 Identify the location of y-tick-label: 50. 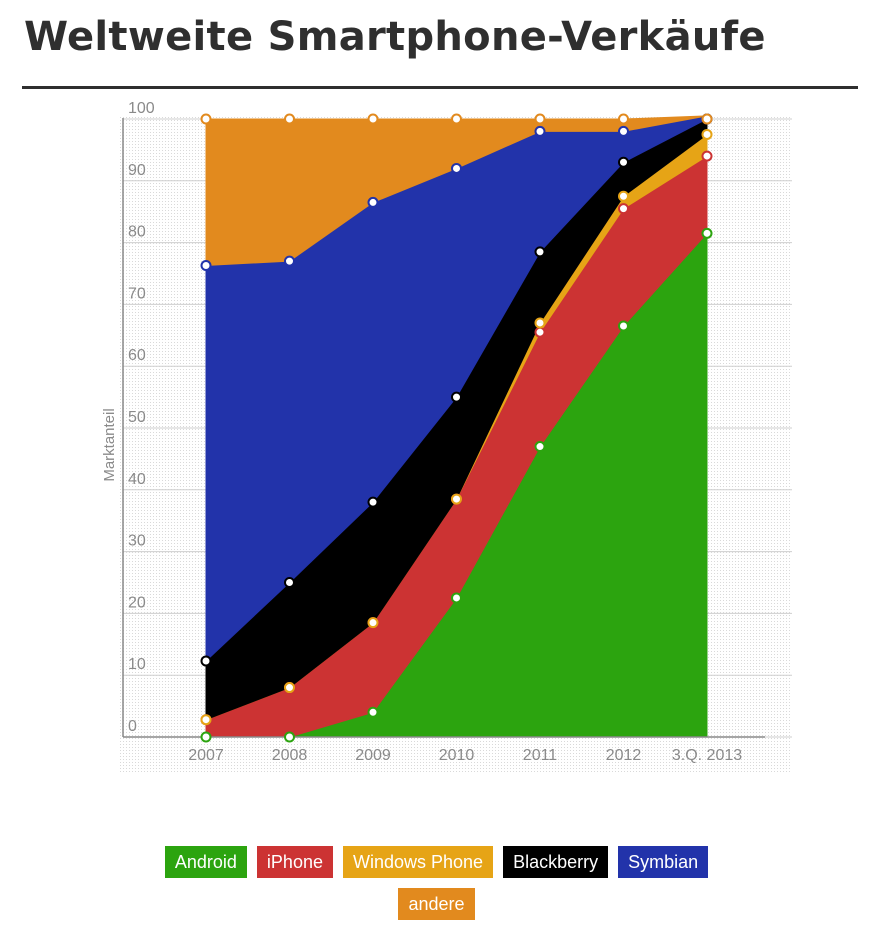
(137, 417).